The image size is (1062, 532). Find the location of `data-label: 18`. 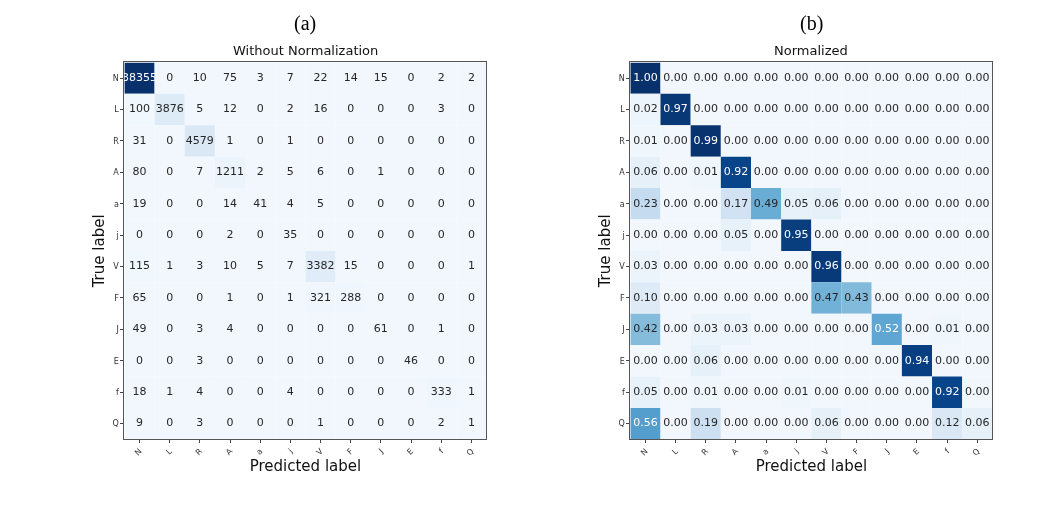

data-label: 18 is located at coordinates (139, 391).